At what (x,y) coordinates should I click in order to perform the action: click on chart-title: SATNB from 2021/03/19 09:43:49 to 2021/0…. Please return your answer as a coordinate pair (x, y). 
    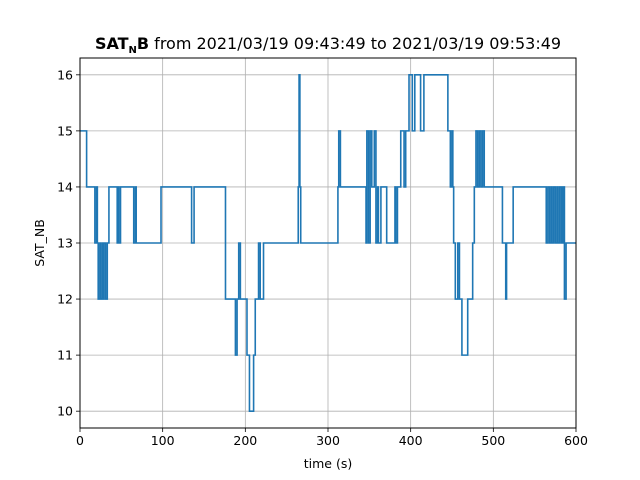
    Looking at the image, I should click on (328, 45).